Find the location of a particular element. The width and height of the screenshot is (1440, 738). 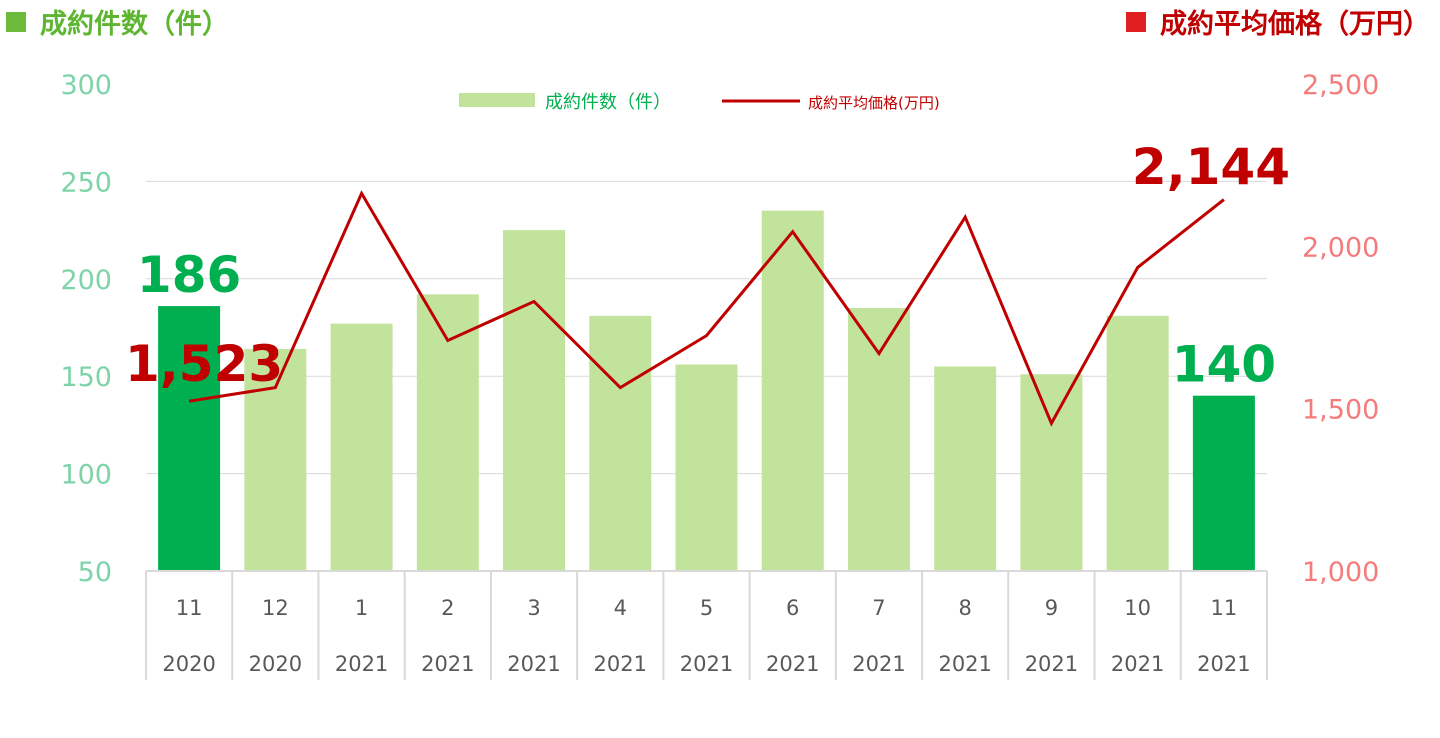

left-axis-title-text: 成約件数（件） is located at coordinates (134, 24).